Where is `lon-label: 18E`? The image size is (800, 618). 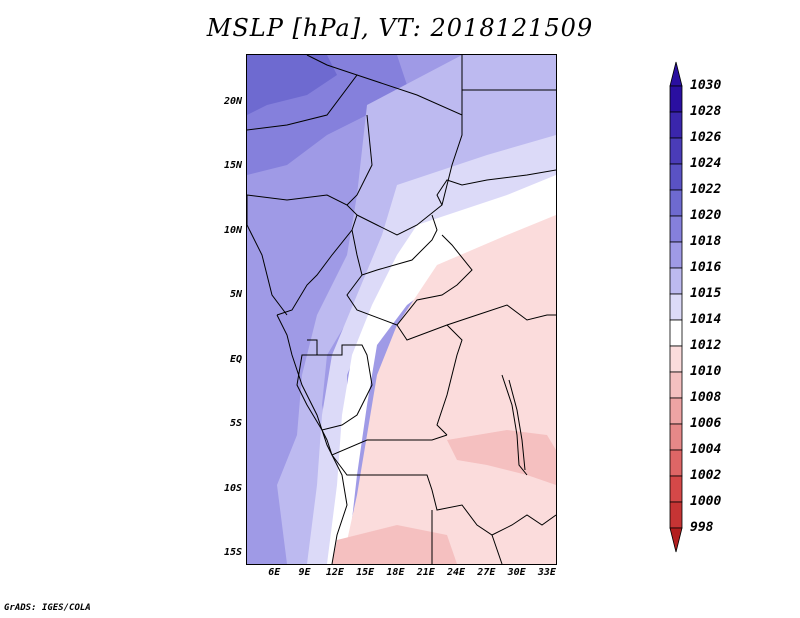 lon-label: 18E is located at coordinates (395, 572).